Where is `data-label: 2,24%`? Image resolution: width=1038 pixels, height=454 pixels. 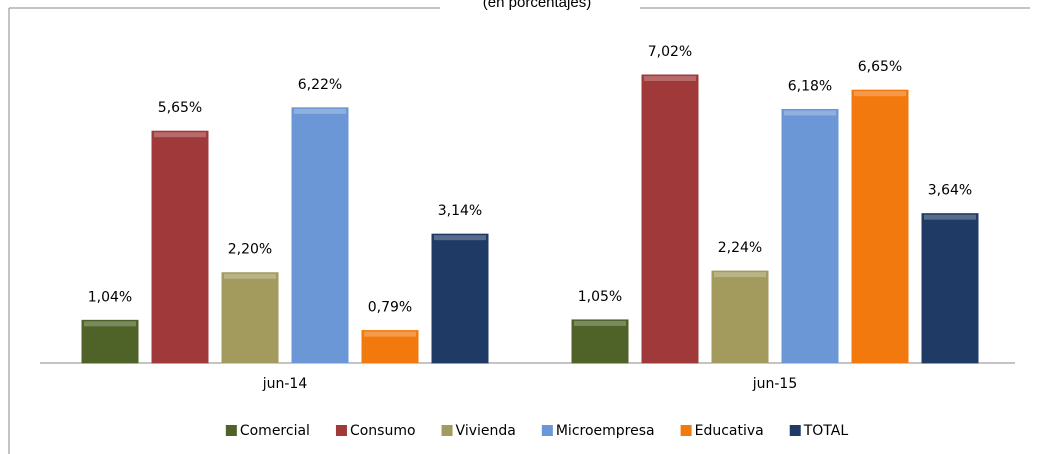
data-label: 2,24% is located at coordinates (740, 248).